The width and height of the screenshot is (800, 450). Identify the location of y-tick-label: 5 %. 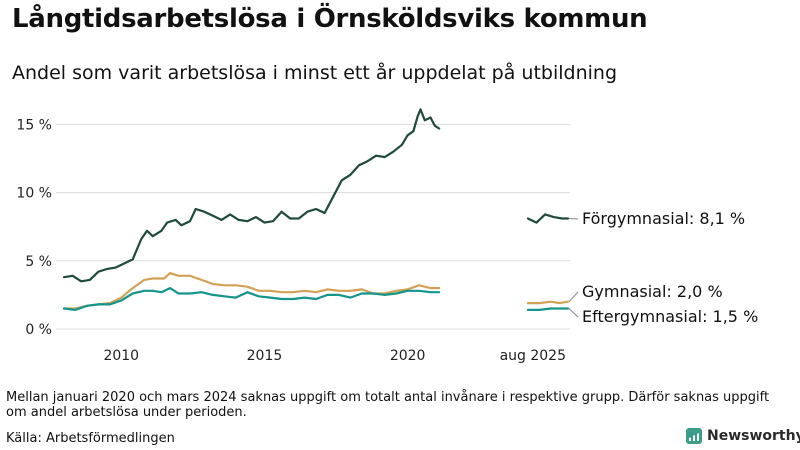
(38, 262).